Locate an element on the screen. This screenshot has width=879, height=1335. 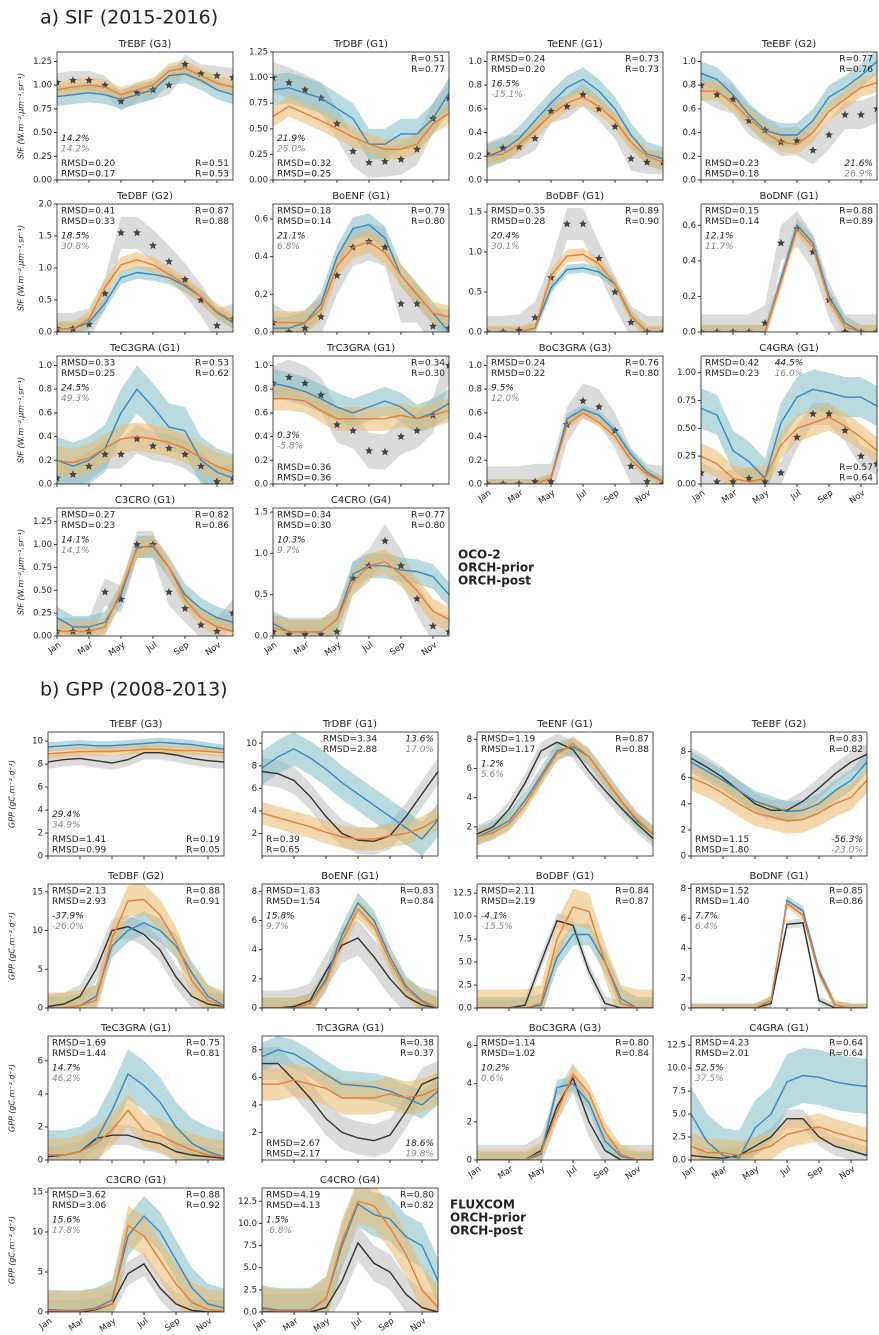
pct-label: 46.2% is located at coordinates (66, 1079).